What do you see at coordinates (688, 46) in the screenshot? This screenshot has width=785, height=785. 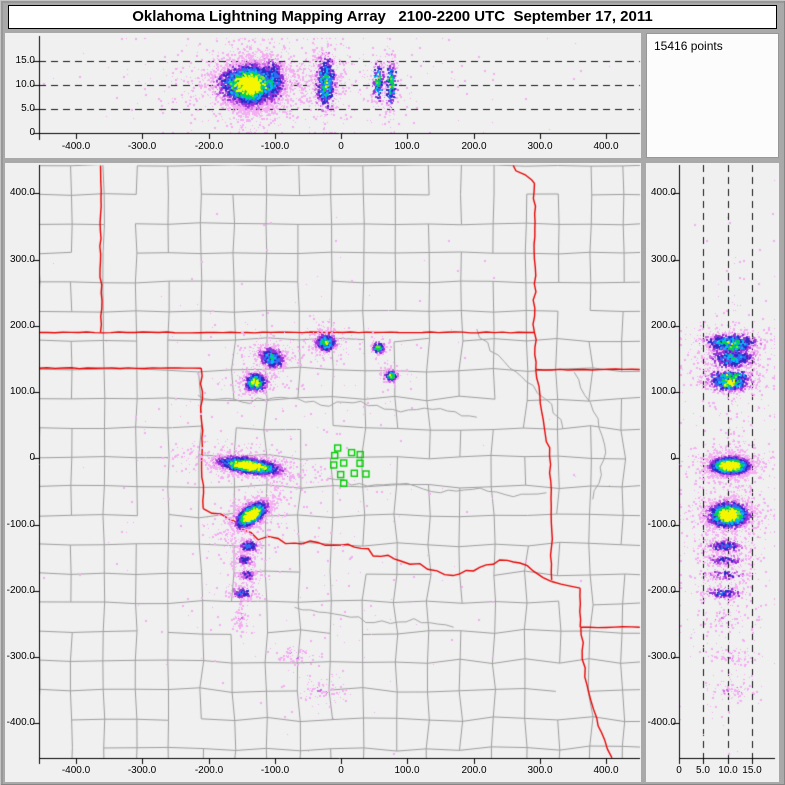 I see `points-count-label: 15416 points` at bounding box center [688, 46].